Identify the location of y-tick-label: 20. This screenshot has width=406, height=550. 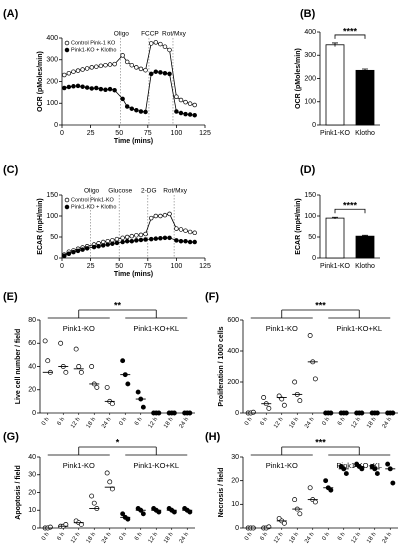
(32, 492).